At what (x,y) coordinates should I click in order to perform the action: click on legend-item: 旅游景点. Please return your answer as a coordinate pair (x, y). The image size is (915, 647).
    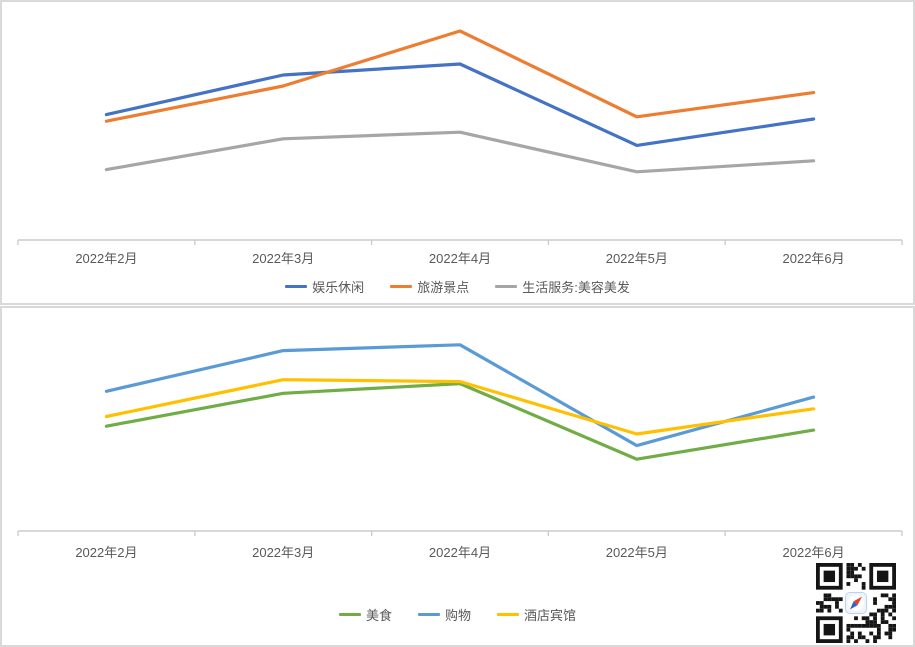
    Looking at the image, I should click on (429, 286).